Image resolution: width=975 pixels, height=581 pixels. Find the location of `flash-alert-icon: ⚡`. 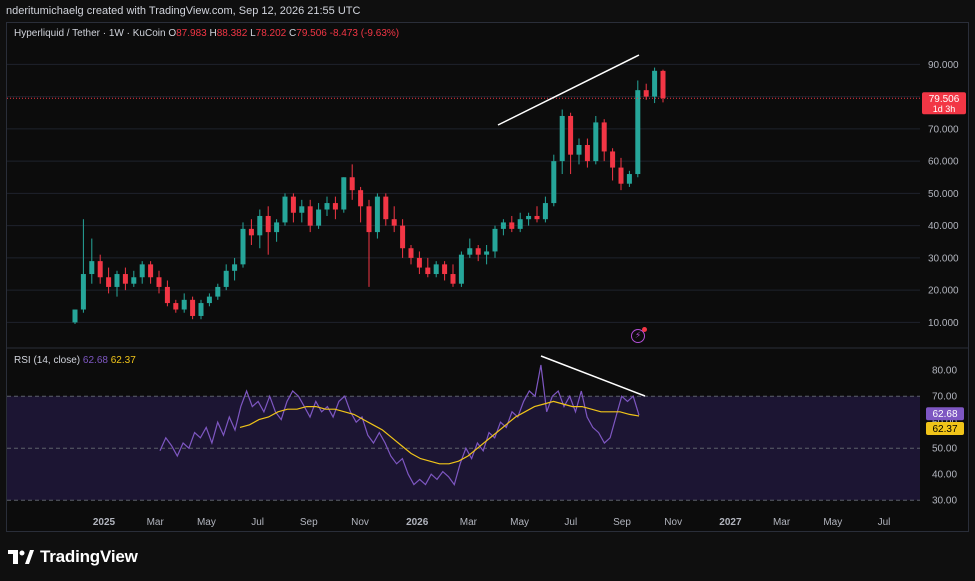

flash-alert-icon: ⚡ is located at coordinates (638, 336).